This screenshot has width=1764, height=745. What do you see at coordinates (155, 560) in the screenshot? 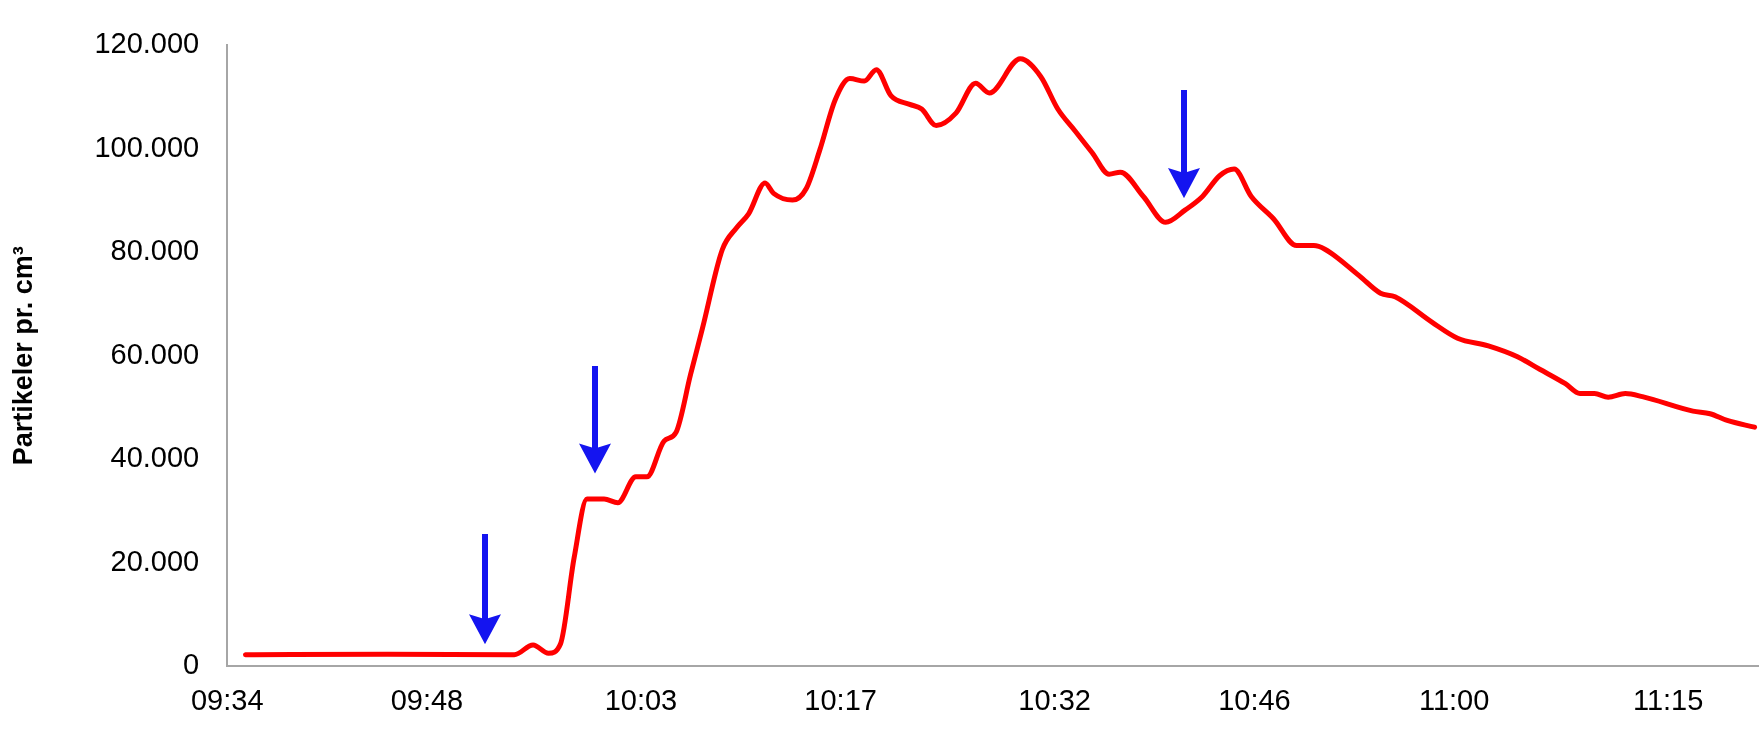
I see `y-tick-label: 20.000` at bounding box center [155, 560].